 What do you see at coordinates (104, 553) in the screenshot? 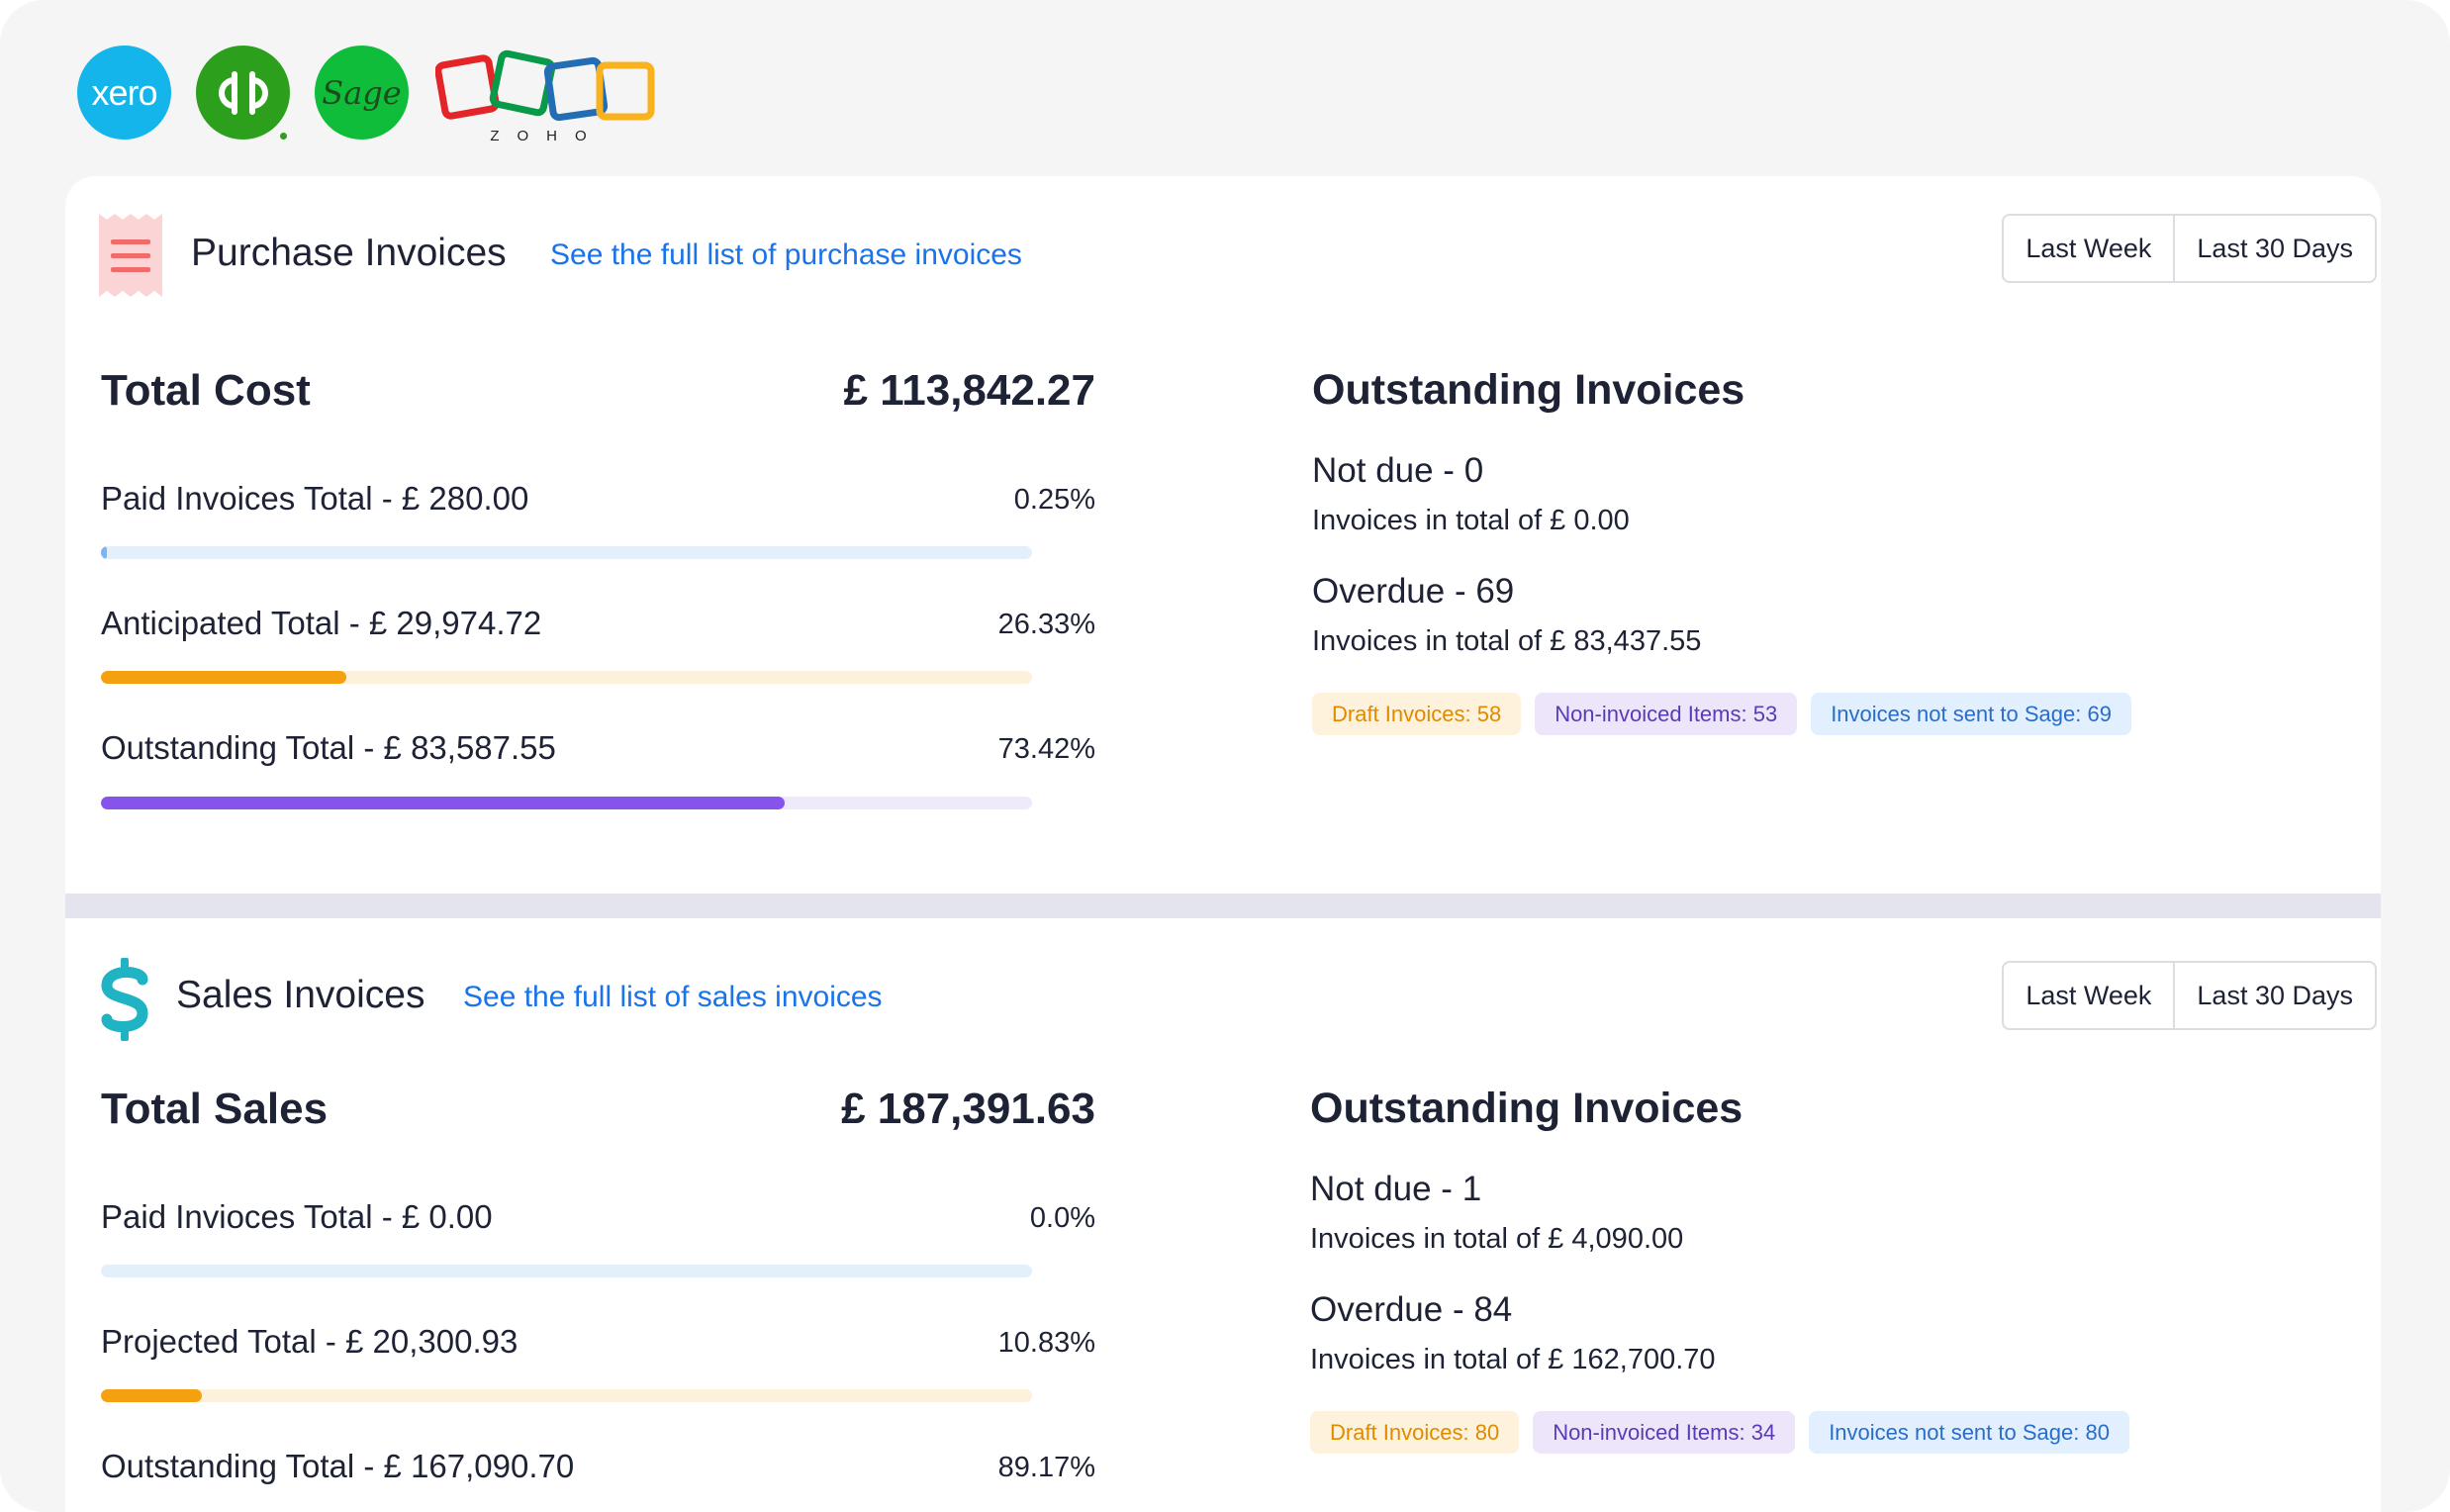
I see `paid-total-progress-fill` at bounding box center [104, 553].